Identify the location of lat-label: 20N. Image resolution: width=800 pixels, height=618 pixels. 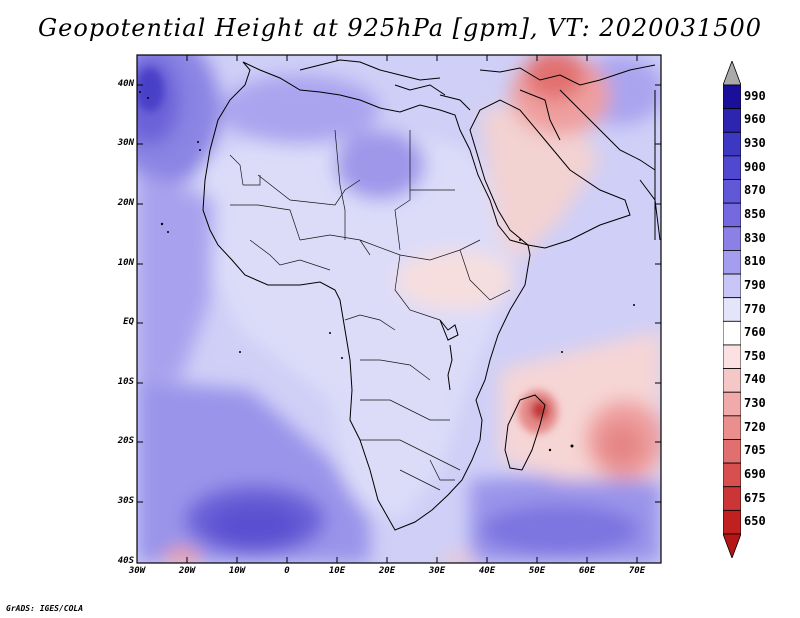
(125, 203).